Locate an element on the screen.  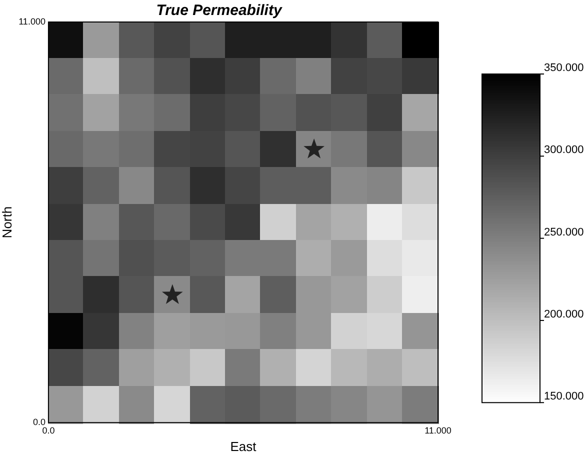
color-bar-label: 250.000 is located at coordinates (564, 232).